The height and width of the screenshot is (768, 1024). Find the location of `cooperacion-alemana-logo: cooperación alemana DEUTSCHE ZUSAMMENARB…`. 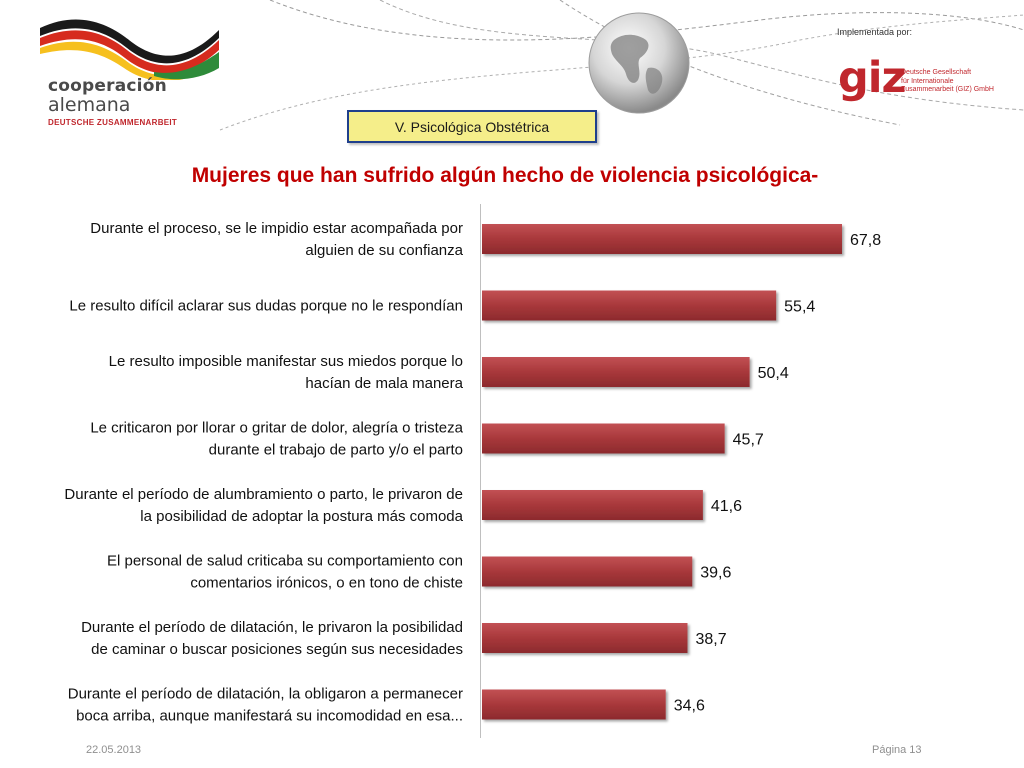

cooperacion-alemana-logo: cooperación alemana DEUTSCHE ZUSAMMENARB… is located at coordinates (134, 68).